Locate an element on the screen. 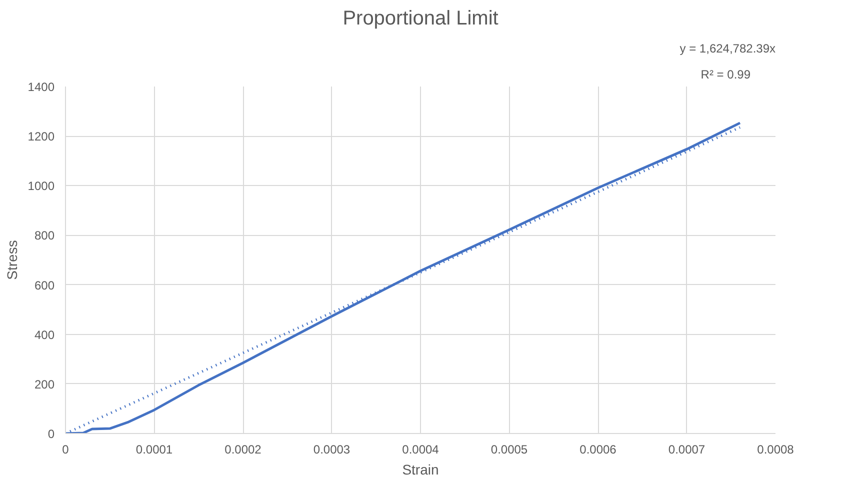 This screenshot has height=491, width=854. y-tick-label: 1400 is located at coordinates (41, 87).